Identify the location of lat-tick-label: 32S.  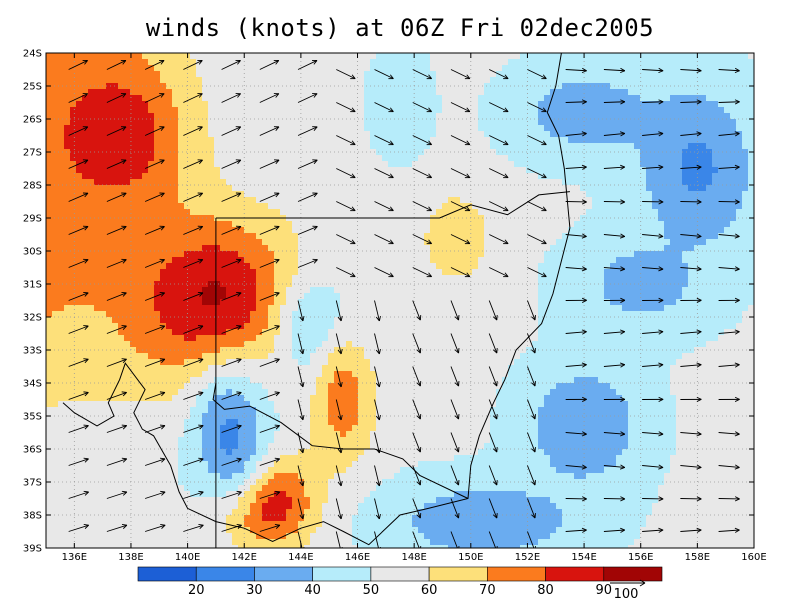
(32, 318).